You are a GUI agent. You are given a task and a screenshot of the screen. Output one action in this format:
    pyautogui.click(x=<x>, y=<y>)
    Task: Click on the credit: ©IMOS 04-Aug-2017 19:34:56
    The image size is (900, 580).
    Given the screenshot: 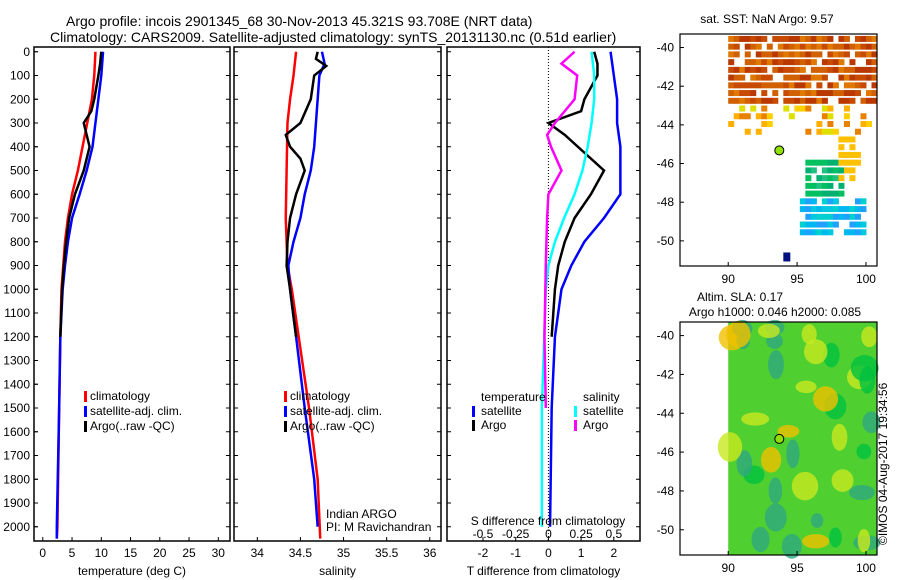 What is the action you would take?
    pyautogui.click(x=883, y=463)
    